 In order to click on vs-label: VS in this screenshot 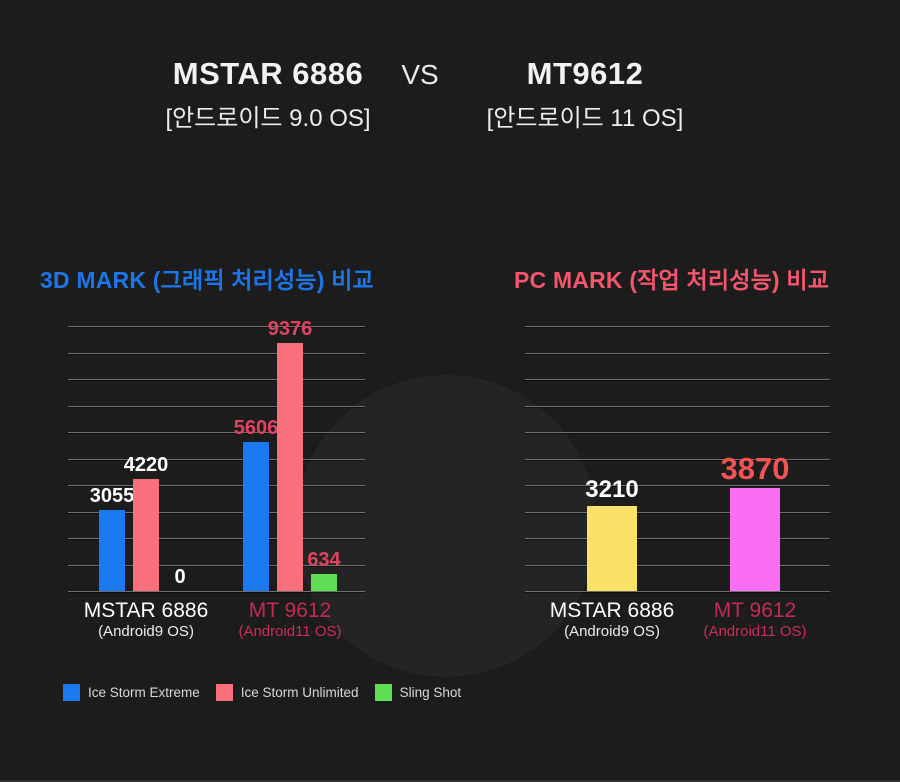, I will do `click(420, 74)`.